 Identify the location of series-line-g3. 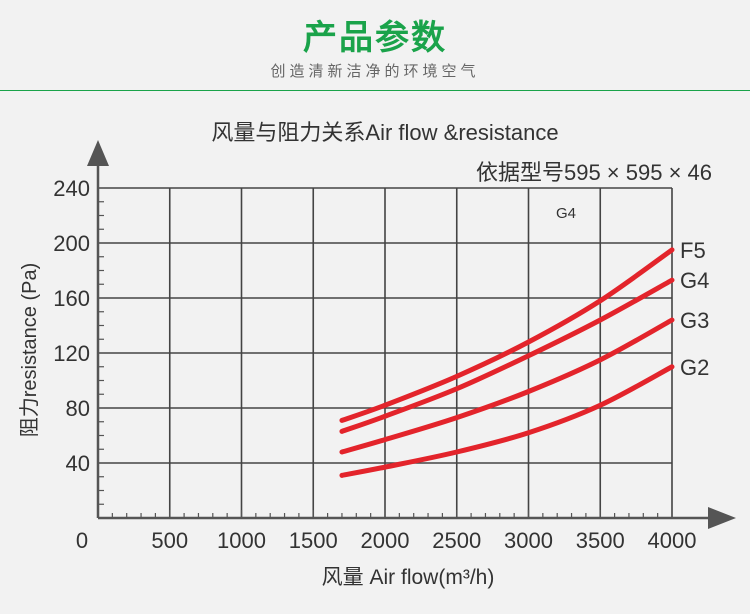
(507, 386).